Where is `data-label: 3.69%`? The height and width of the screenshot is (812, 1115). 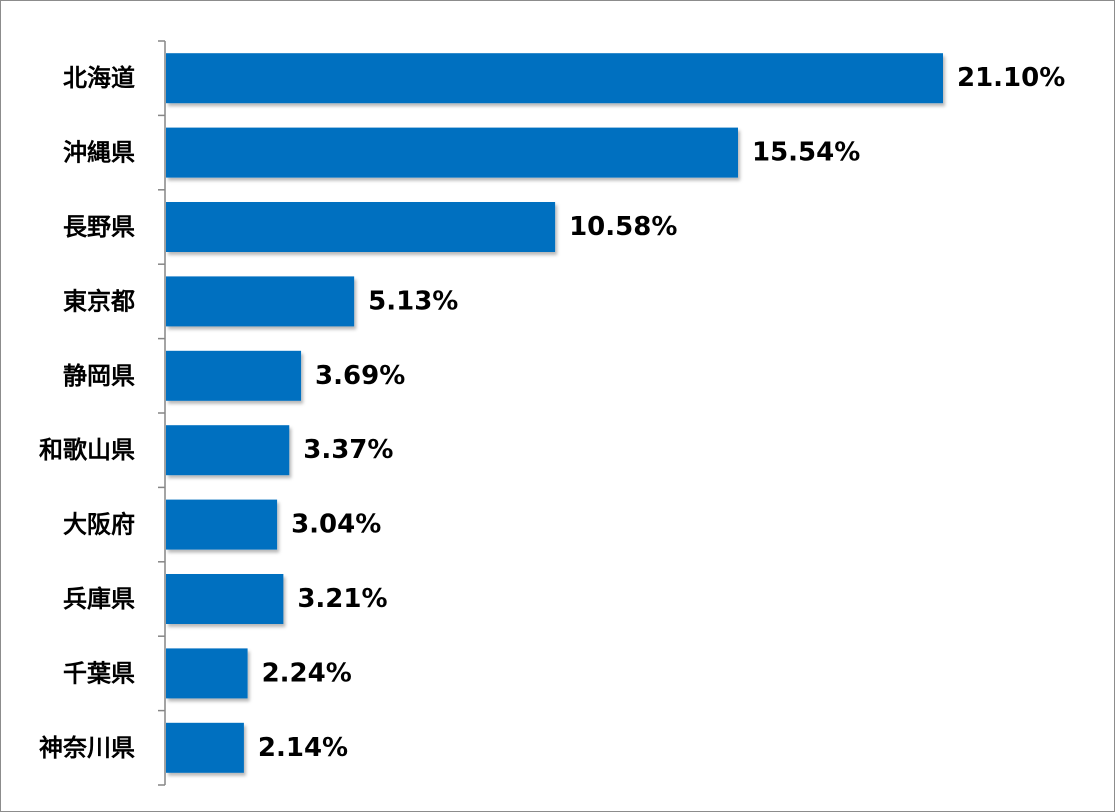
data-label: 3.69% is located at coordinates (360, 376).